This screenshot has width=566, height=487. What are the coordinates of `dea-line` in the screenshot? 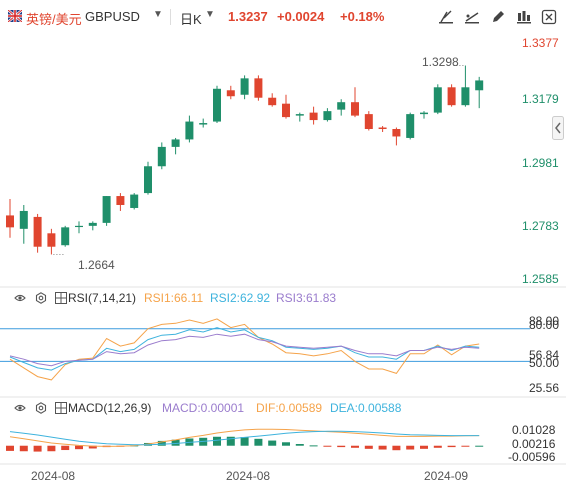 It's located at (244, 438).